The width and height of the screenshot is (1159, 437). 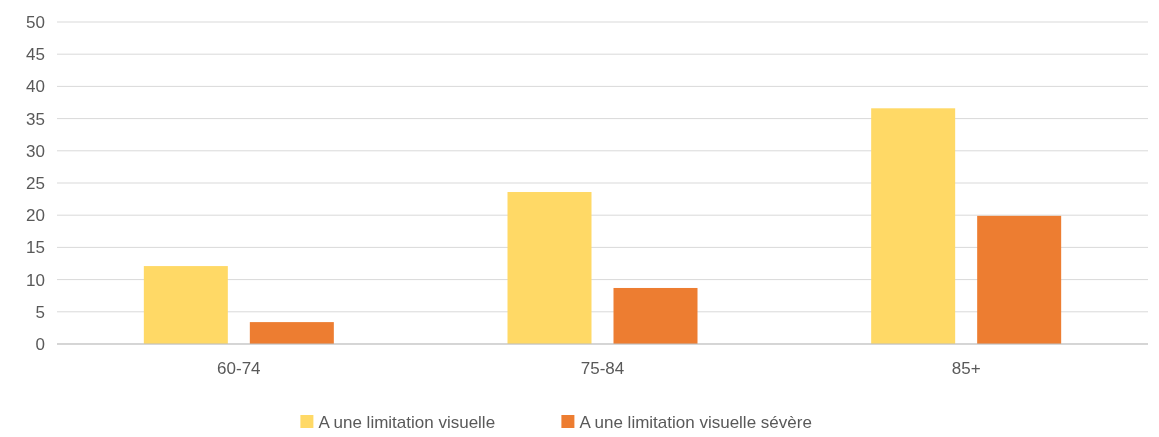 What do you see at coordinates (239, 368) in the screenshot?
I see `x-tick-label: 60-74` at bounding box center [239, 368].